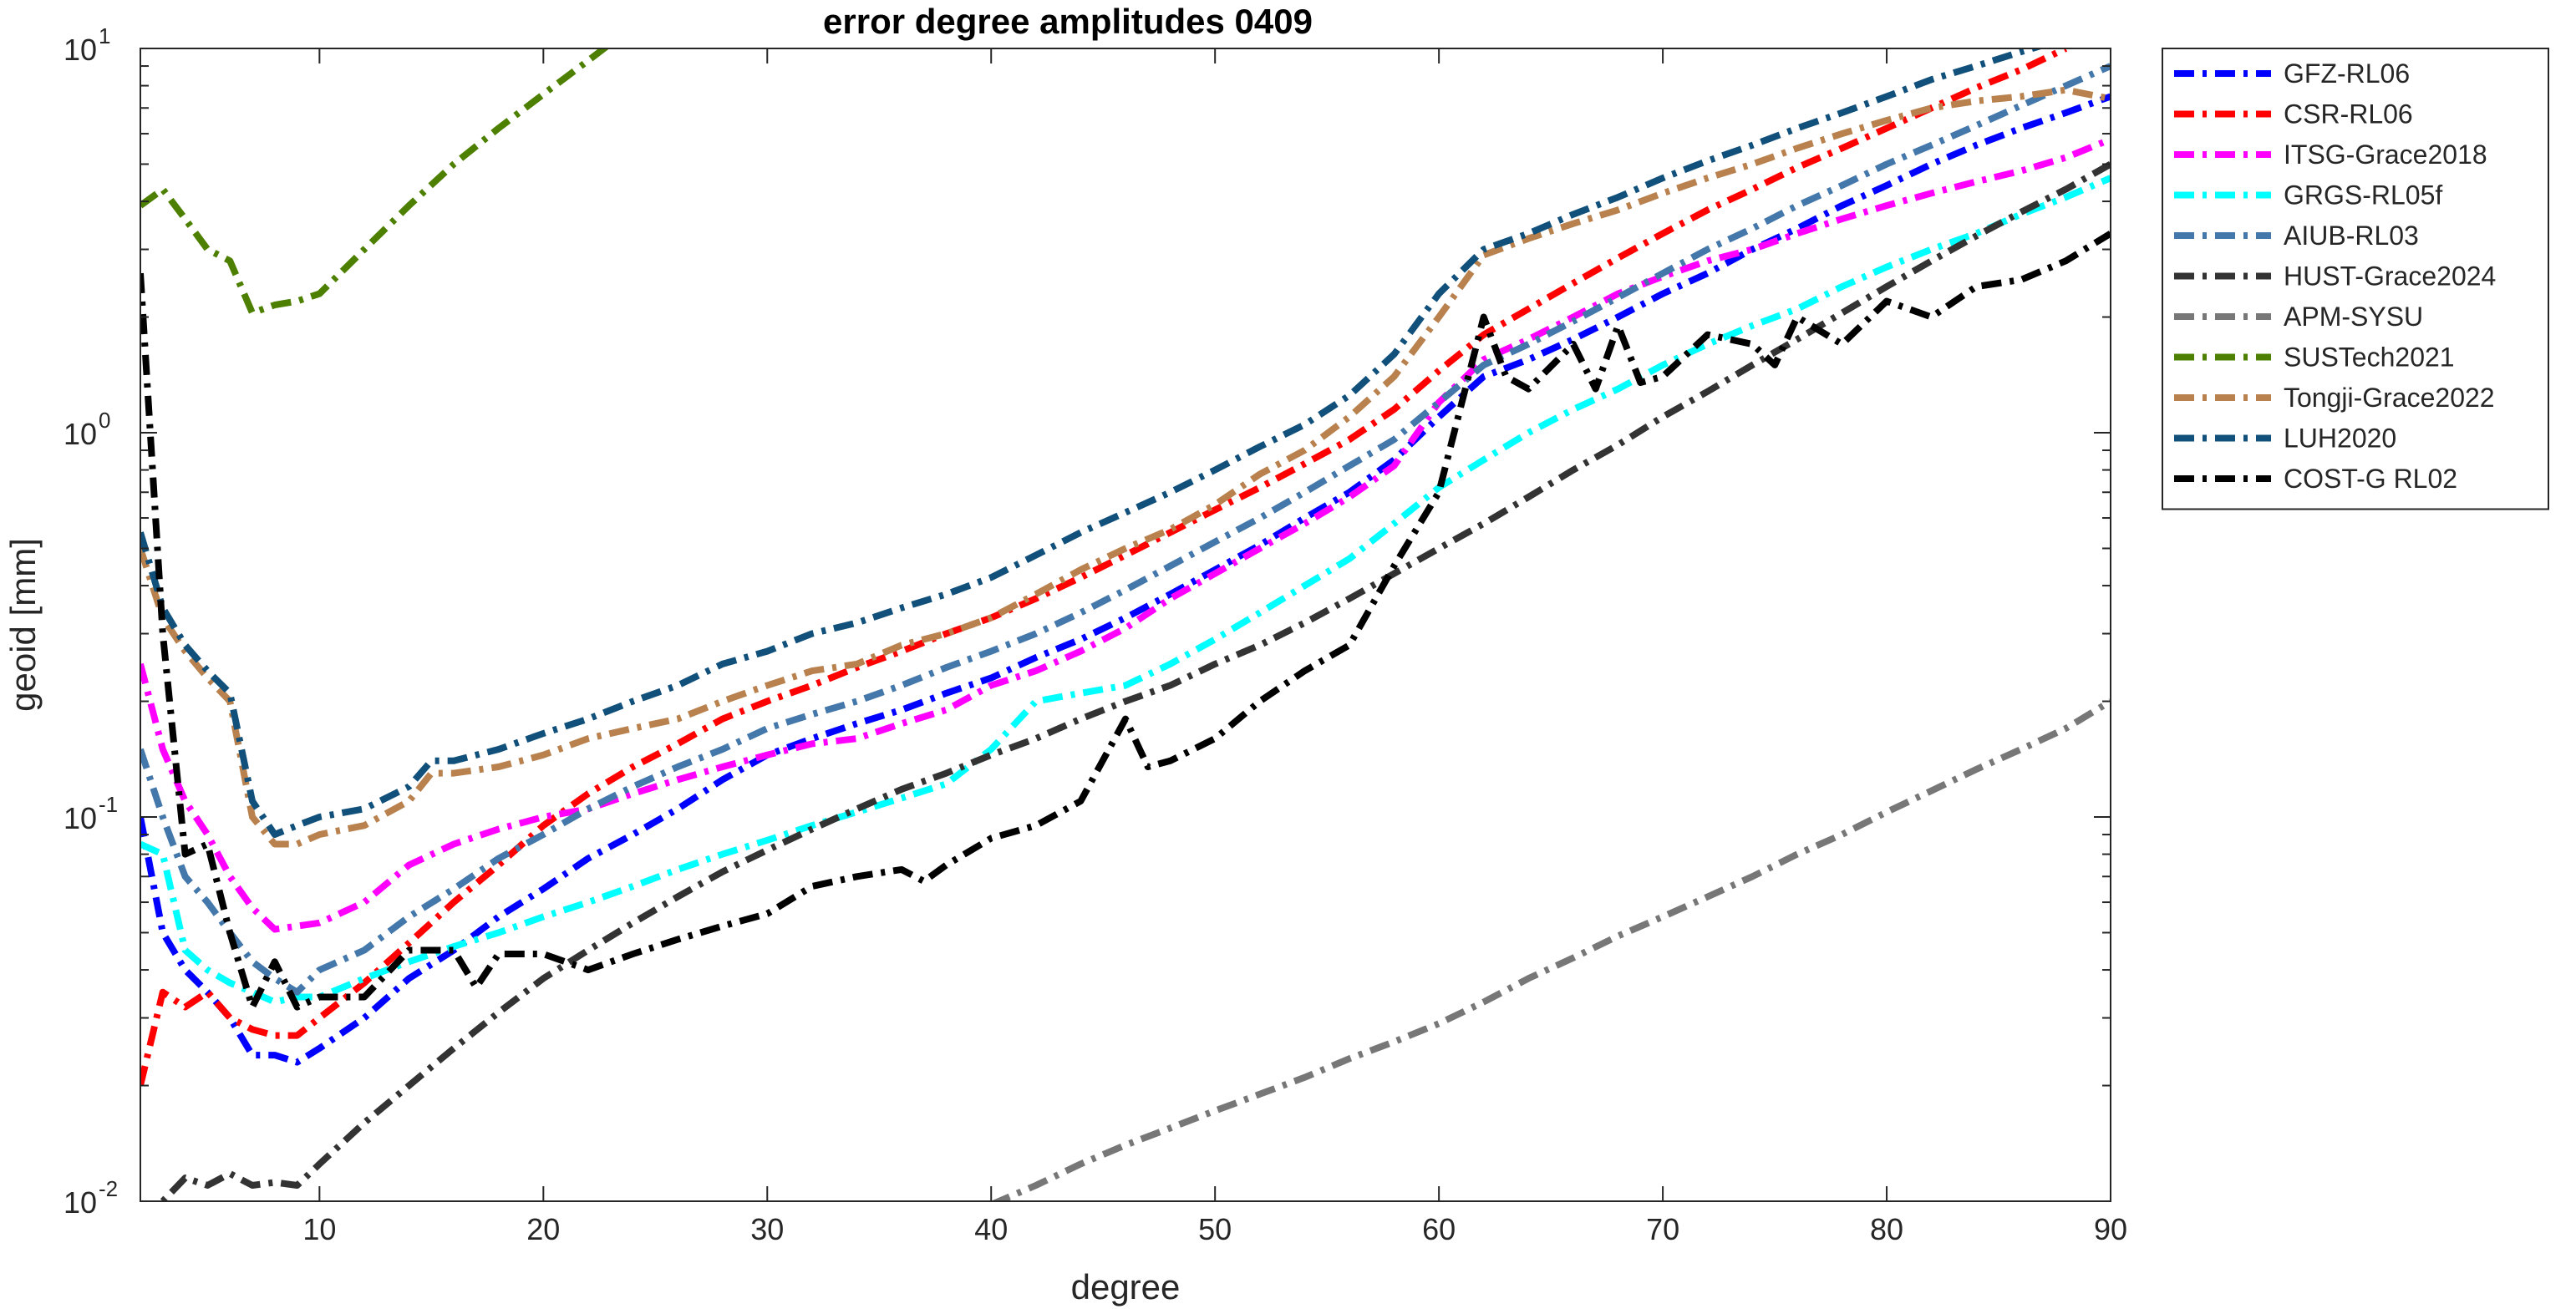 Image resolution: width=2576 pixels, height=1309 pixels. What do you see at coordinates (2363, 195) in the screenshot?
I see `legend-entry-3: GRGS-RL05f` at bounding box center [2363, 195].